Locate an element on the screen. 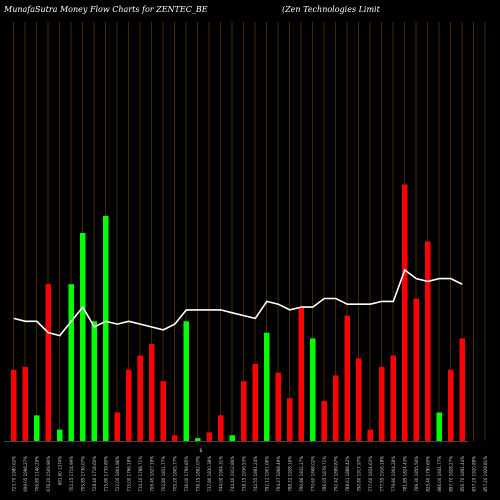  x-tick-label: 794.27 1868.49% is located at coordinates (278, 474).